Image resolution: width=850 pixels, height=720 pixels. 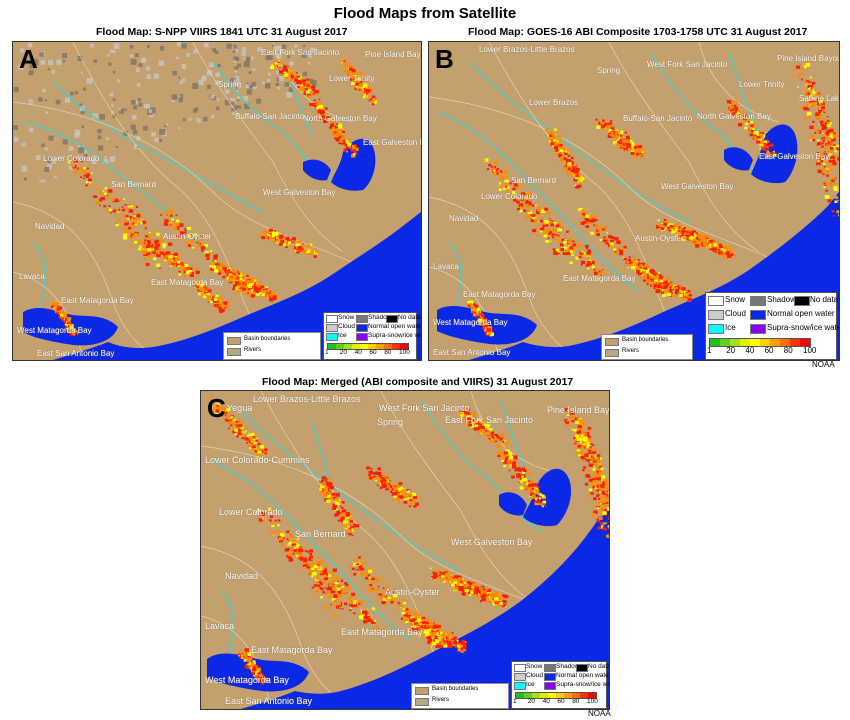 I want to click on water-label: Normal open water, so click(x=395, y=326).